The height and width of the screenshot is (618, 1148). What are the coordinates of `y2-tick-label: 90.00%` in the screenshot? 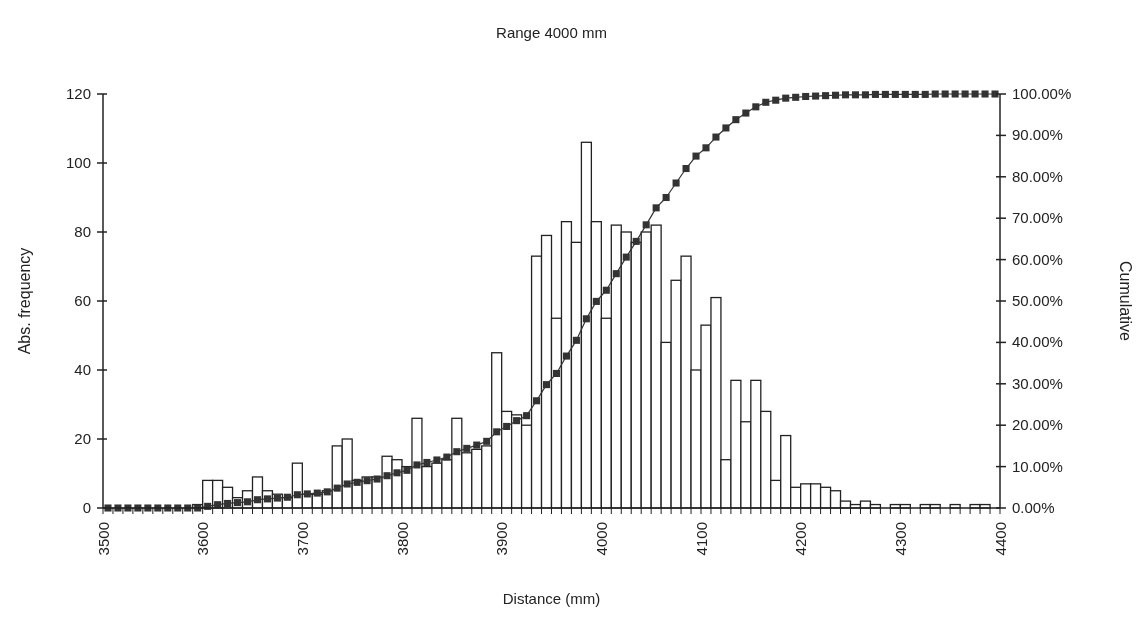 It's located at (1037, 135).